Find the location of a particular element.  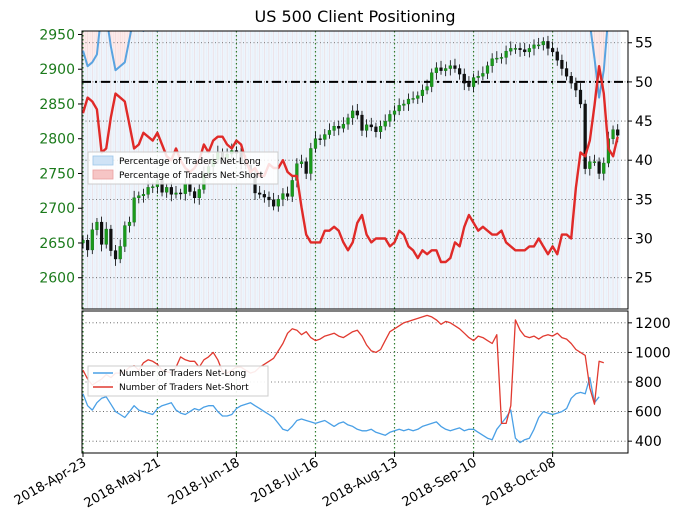

x-tick-label: 2018-Aug-13 is located at coordinates (360, 482).